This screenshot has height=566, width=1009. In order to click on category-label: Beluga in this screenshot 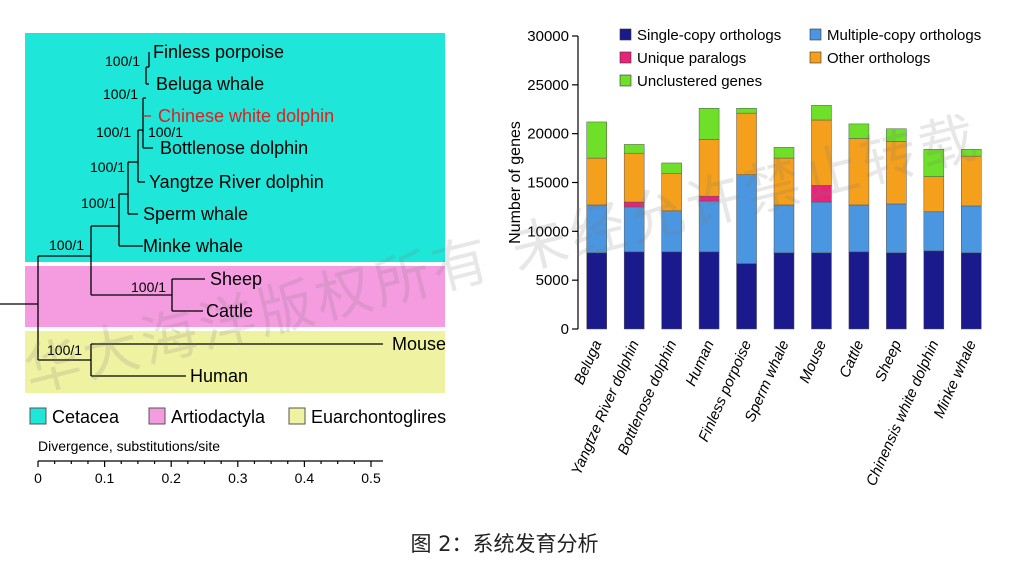, I will do `click(588, 363)`.